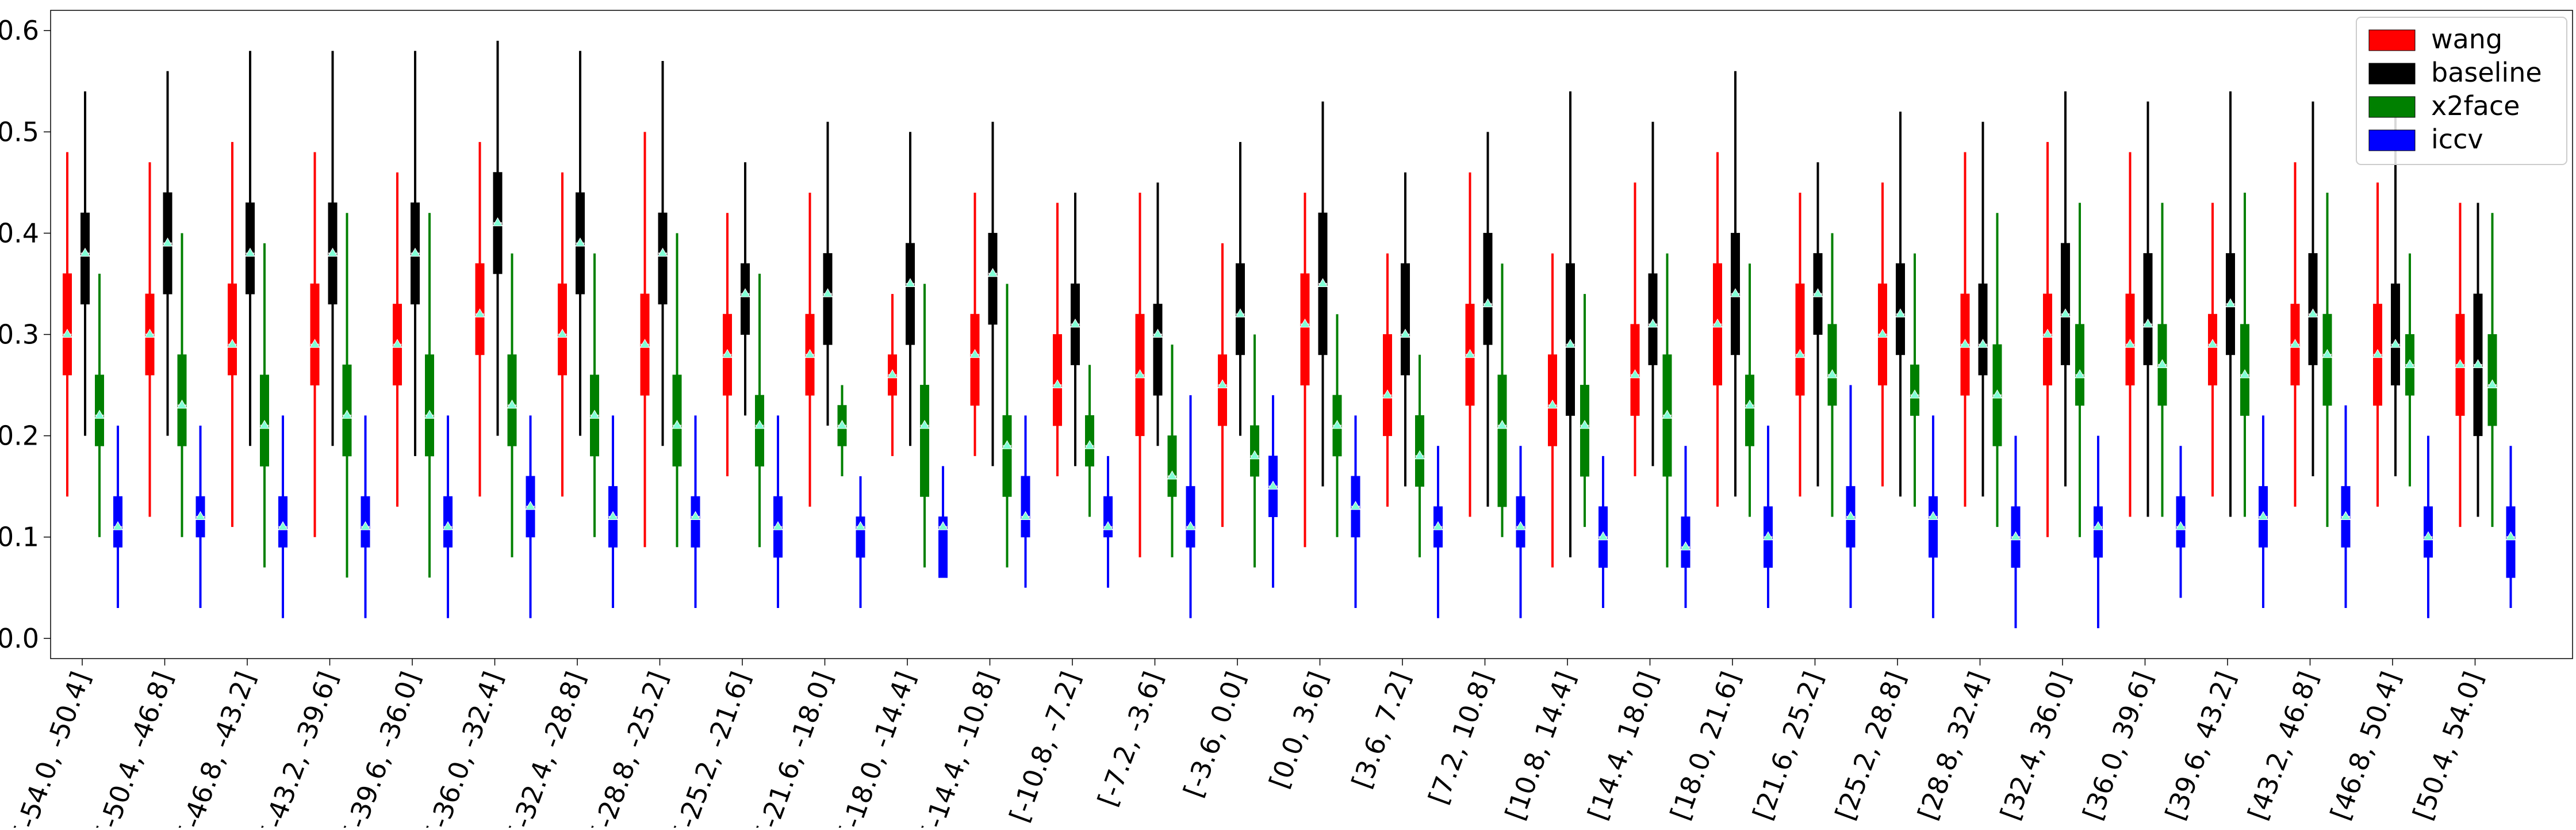  Describe the element at coordinates (2457, 139) in the screenshot. I see `legend-label-iccv: iccv` at that location.